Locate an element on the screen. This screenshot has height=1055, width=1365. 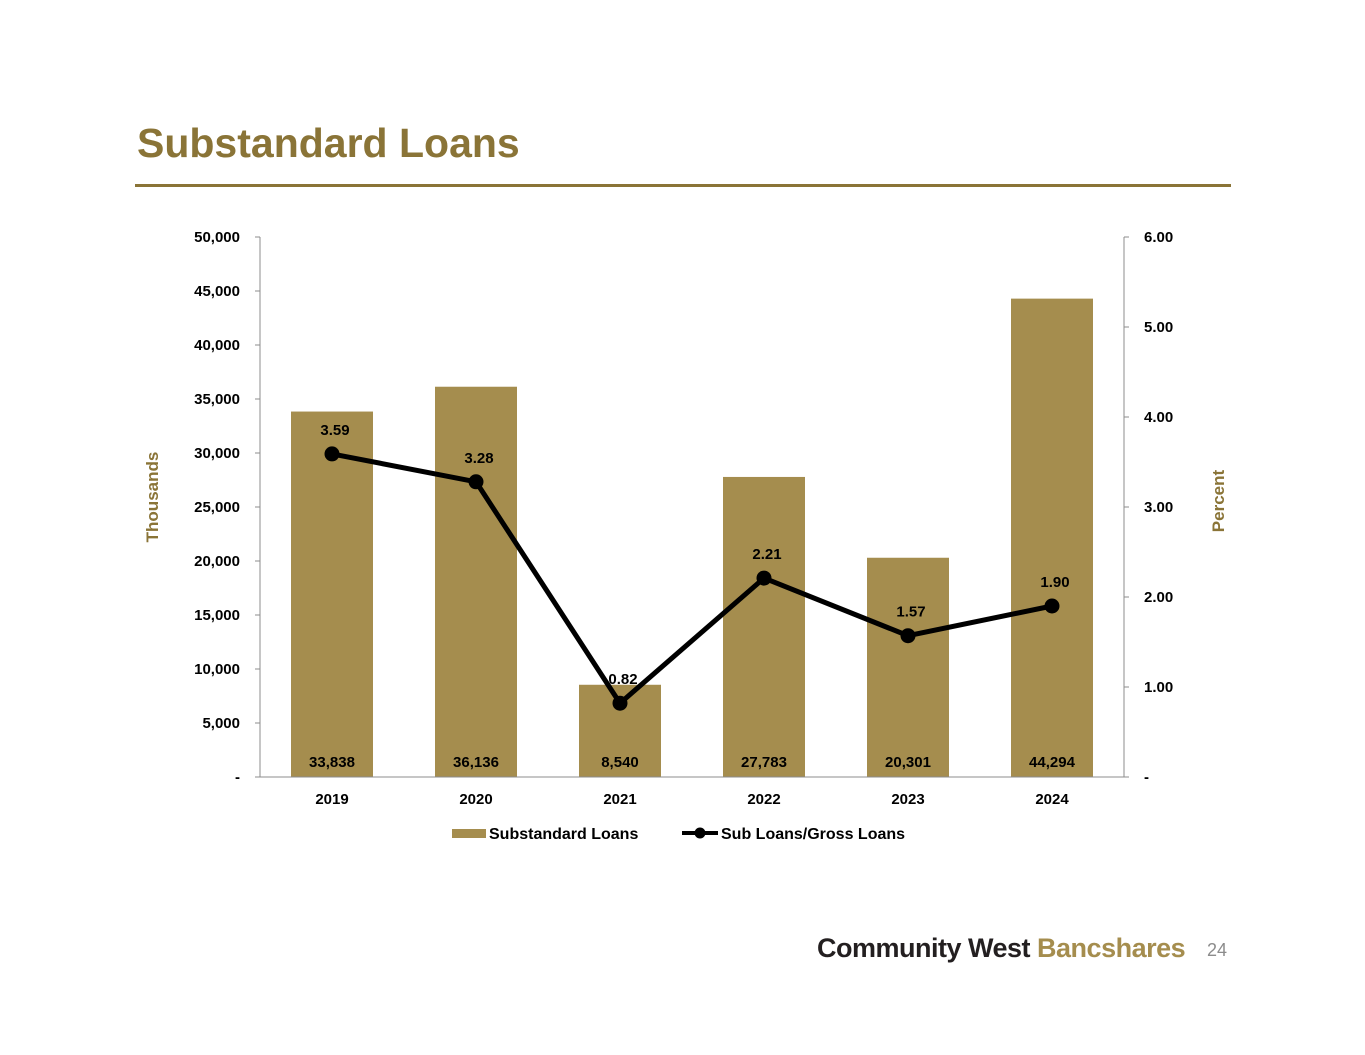
line-series is located at coordinates (692, 578).